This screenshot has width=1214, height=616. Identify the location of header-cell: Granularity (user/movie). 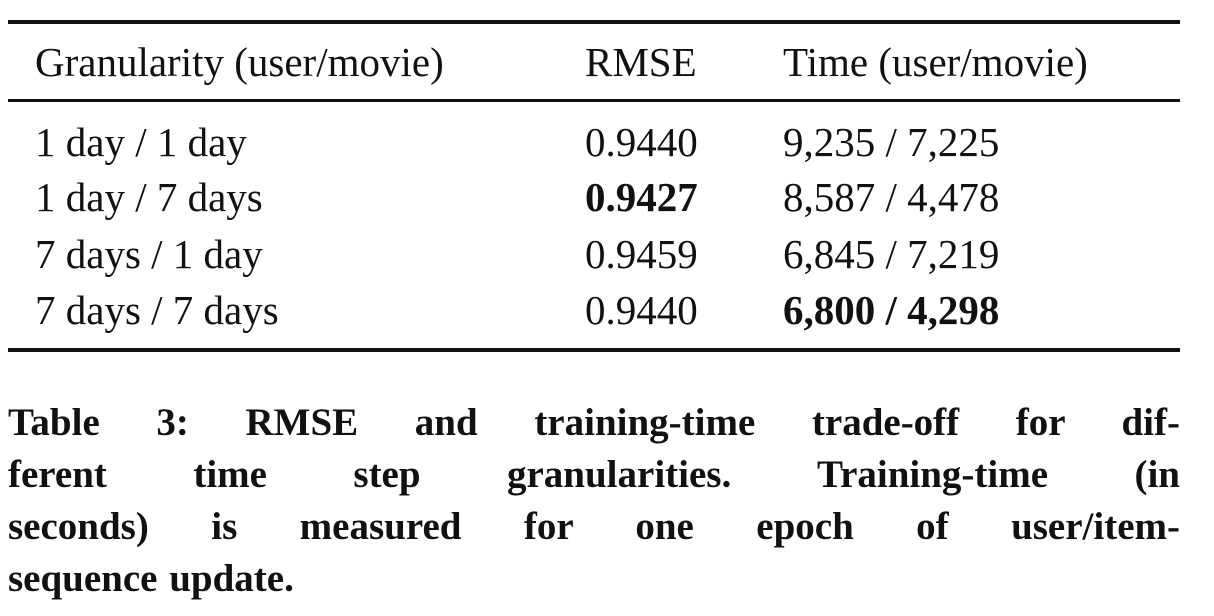
(239, 62).